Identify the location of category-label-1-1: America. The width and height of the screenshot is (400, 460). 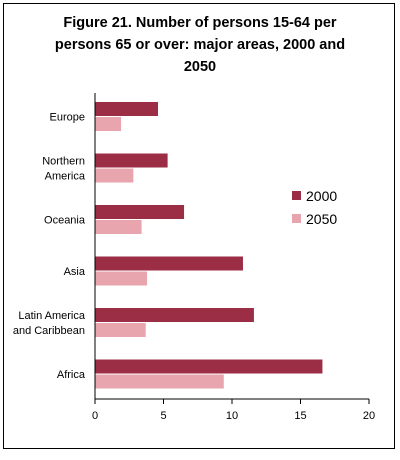
(65, 177).